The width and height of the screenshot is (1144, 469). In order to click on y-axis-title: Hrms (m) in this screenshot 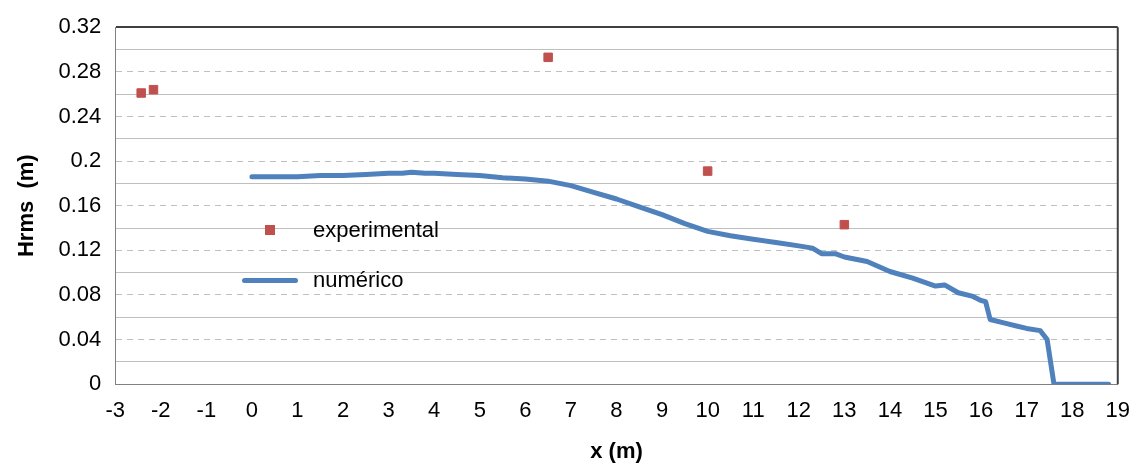, I will do `click(26, 206)`.